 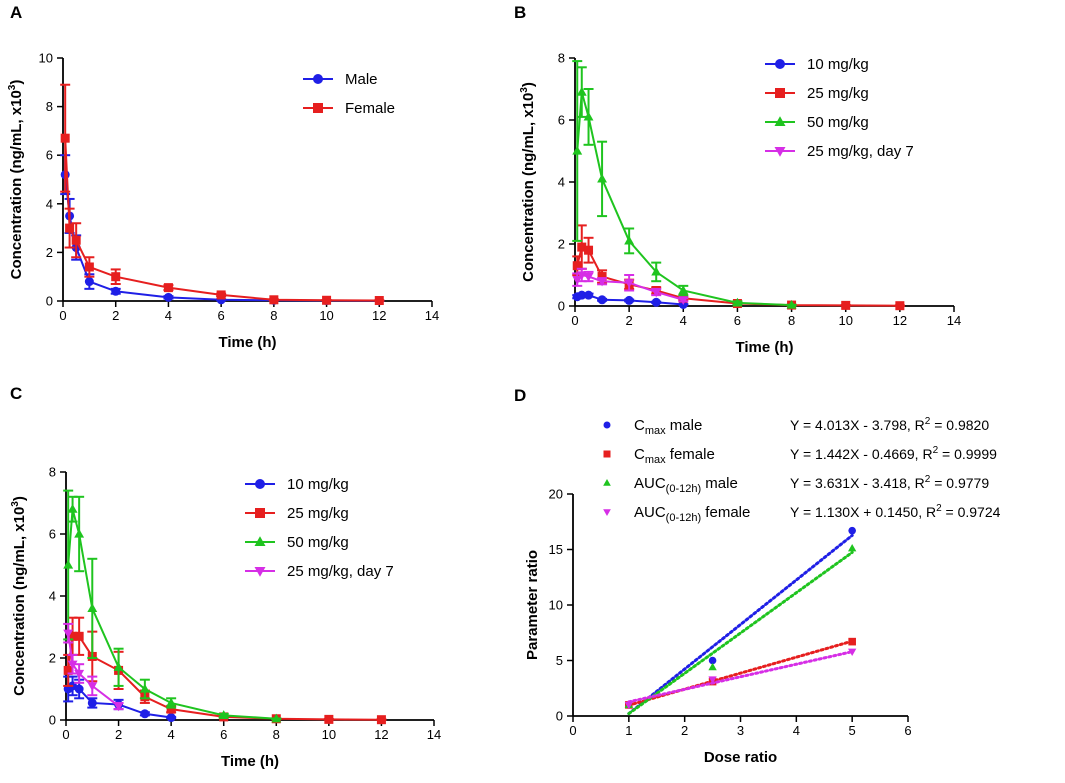 I want to click on legend-label: 10 mg/kg, so click(x=838, y=64).